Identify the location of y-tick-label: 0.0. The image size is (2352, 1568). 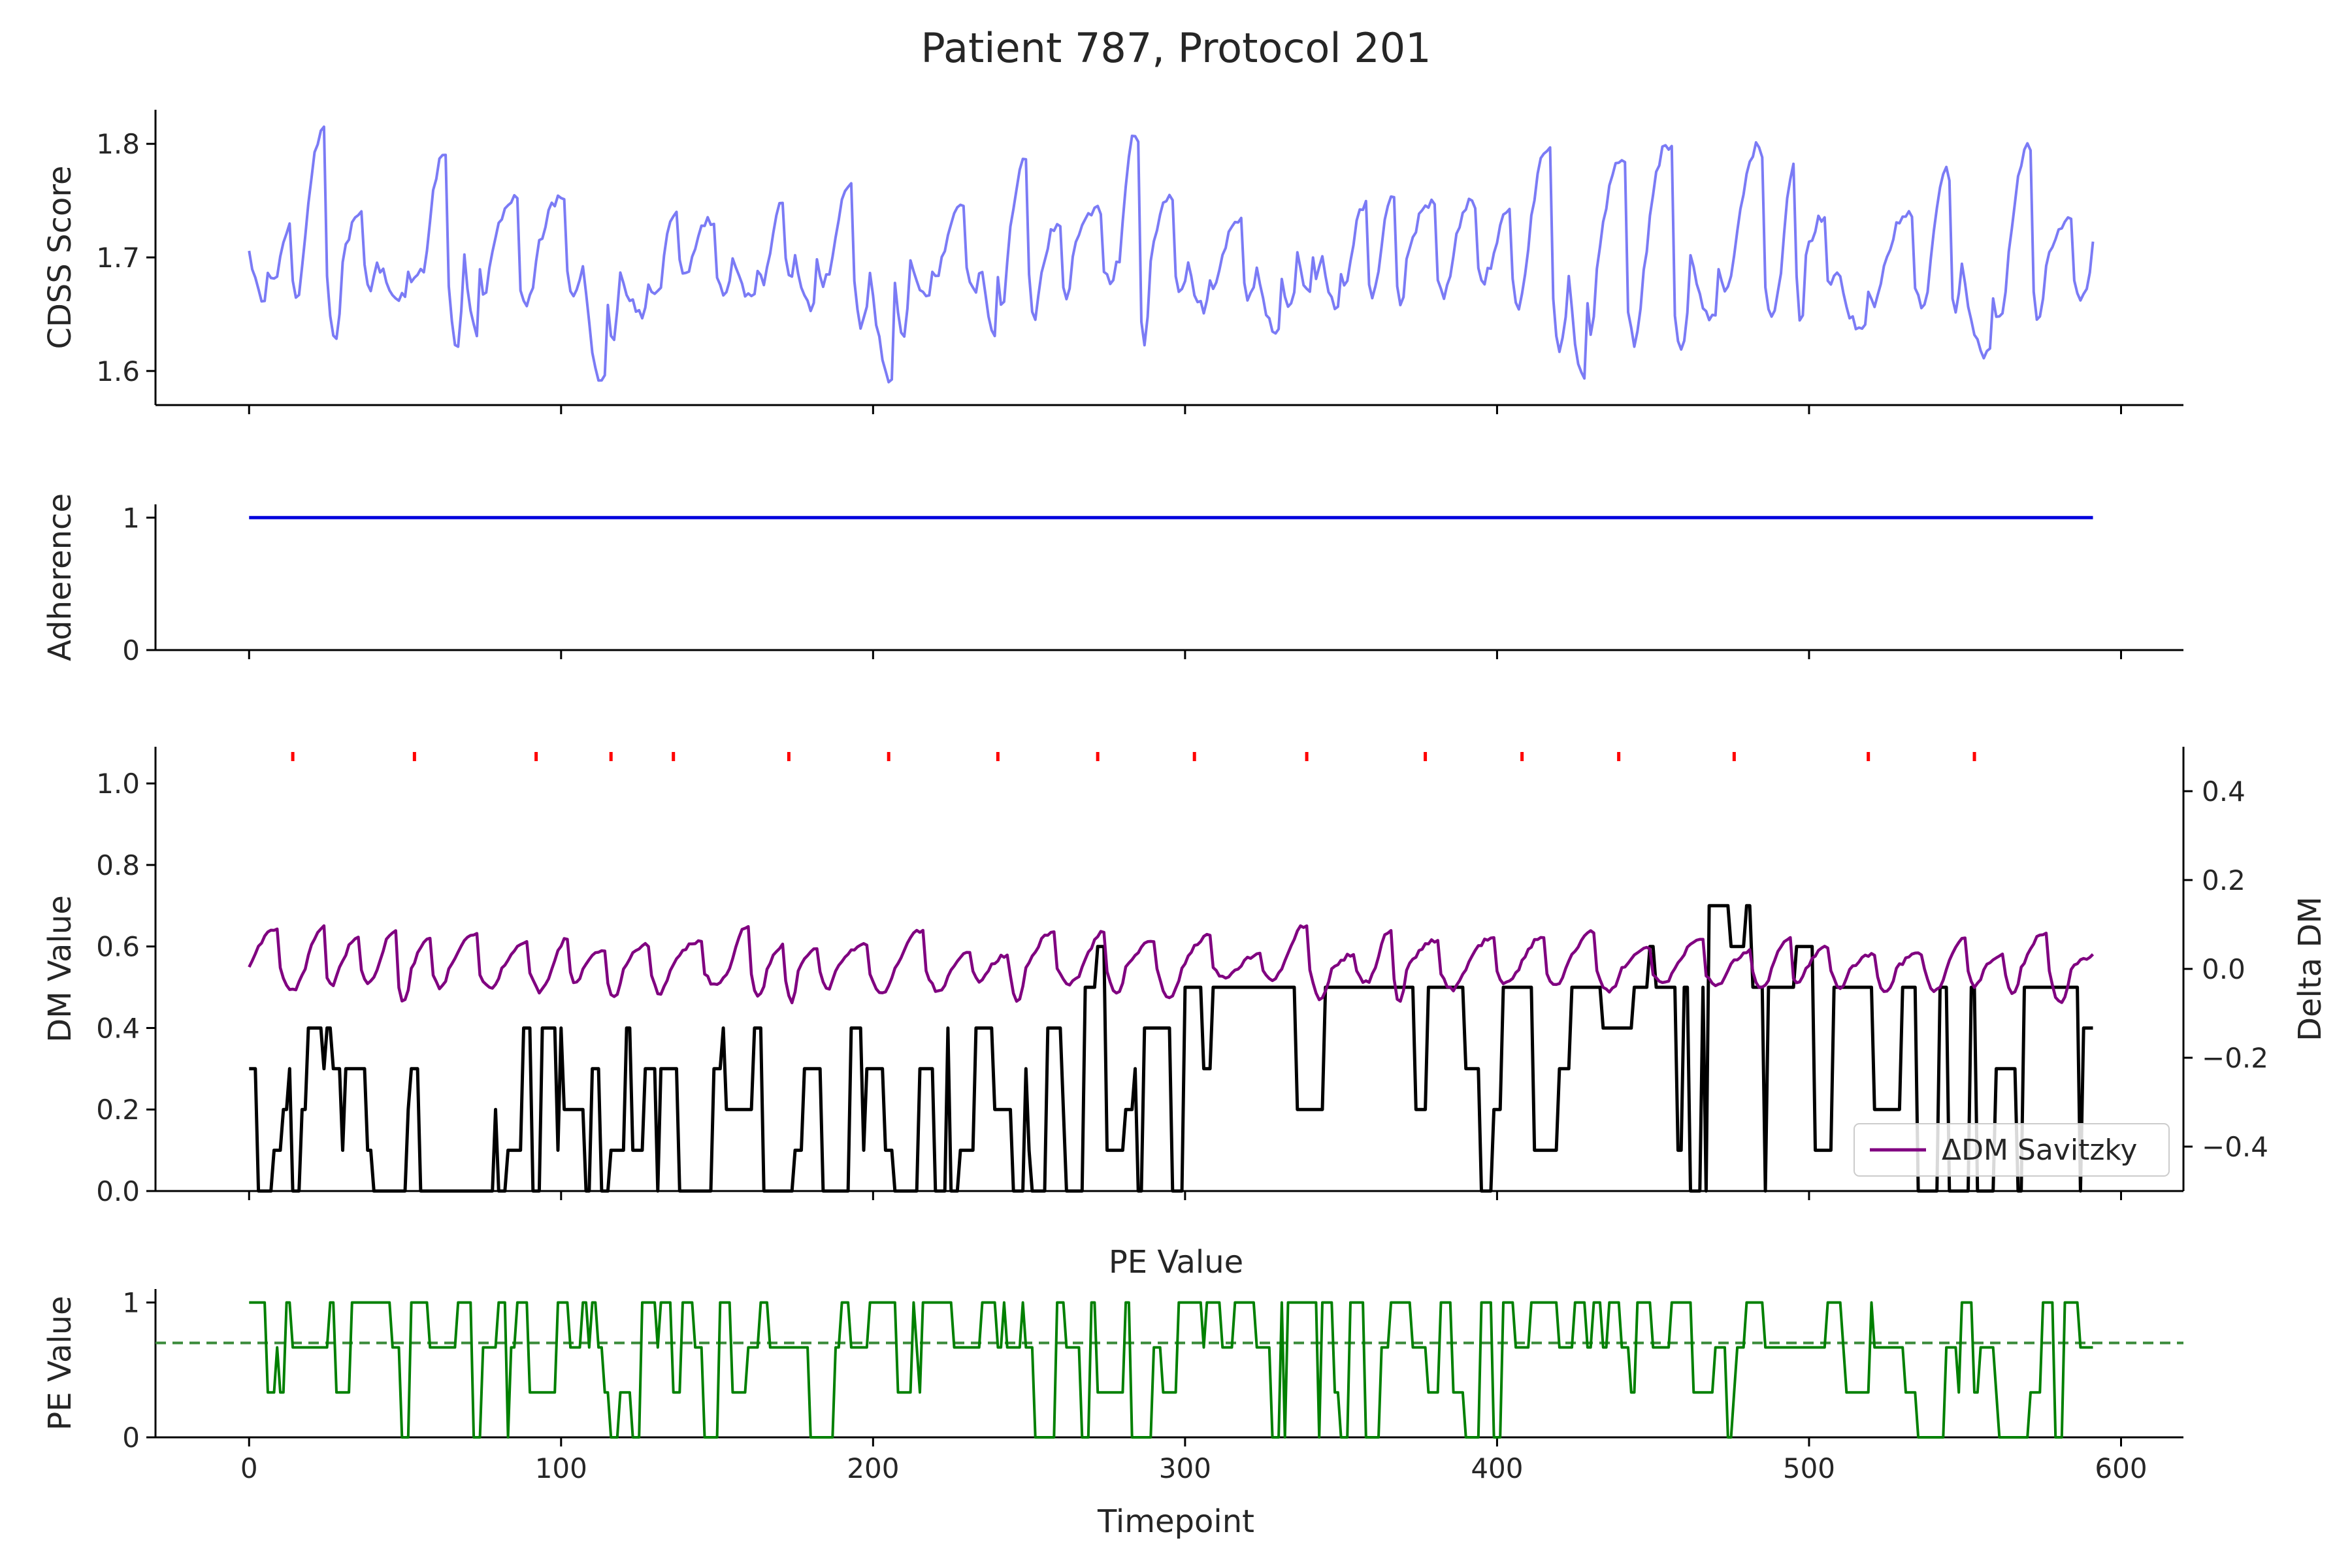
(118, 1191).